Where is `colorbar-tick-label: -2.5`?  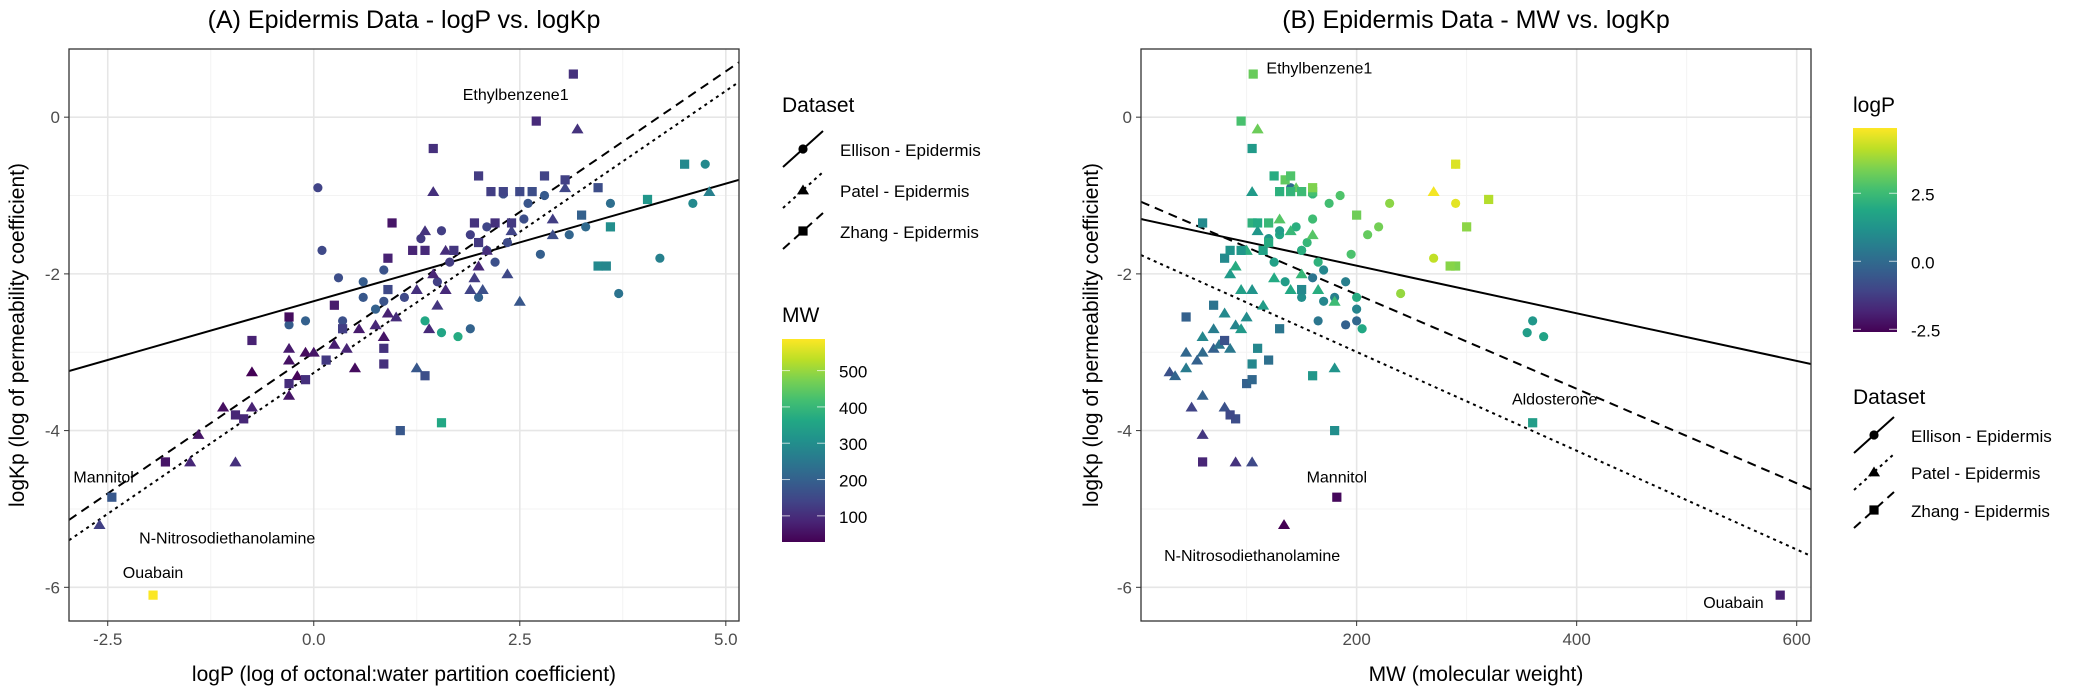
colorbar-tick-label: -2.5 is located at coordinates (1925, 330).